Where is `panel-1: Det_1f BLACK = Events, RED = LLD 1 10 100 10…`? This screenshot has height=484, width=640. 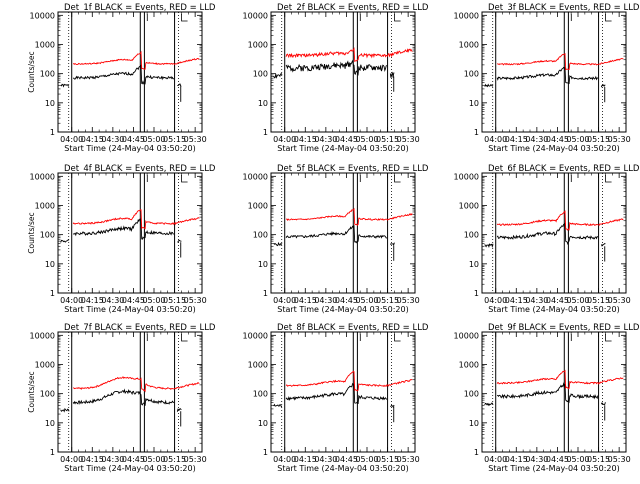
panel-1: Det_1f BLACK = Events, RED = LLD 1 10 100 10… is located at coordinates (121, 78).